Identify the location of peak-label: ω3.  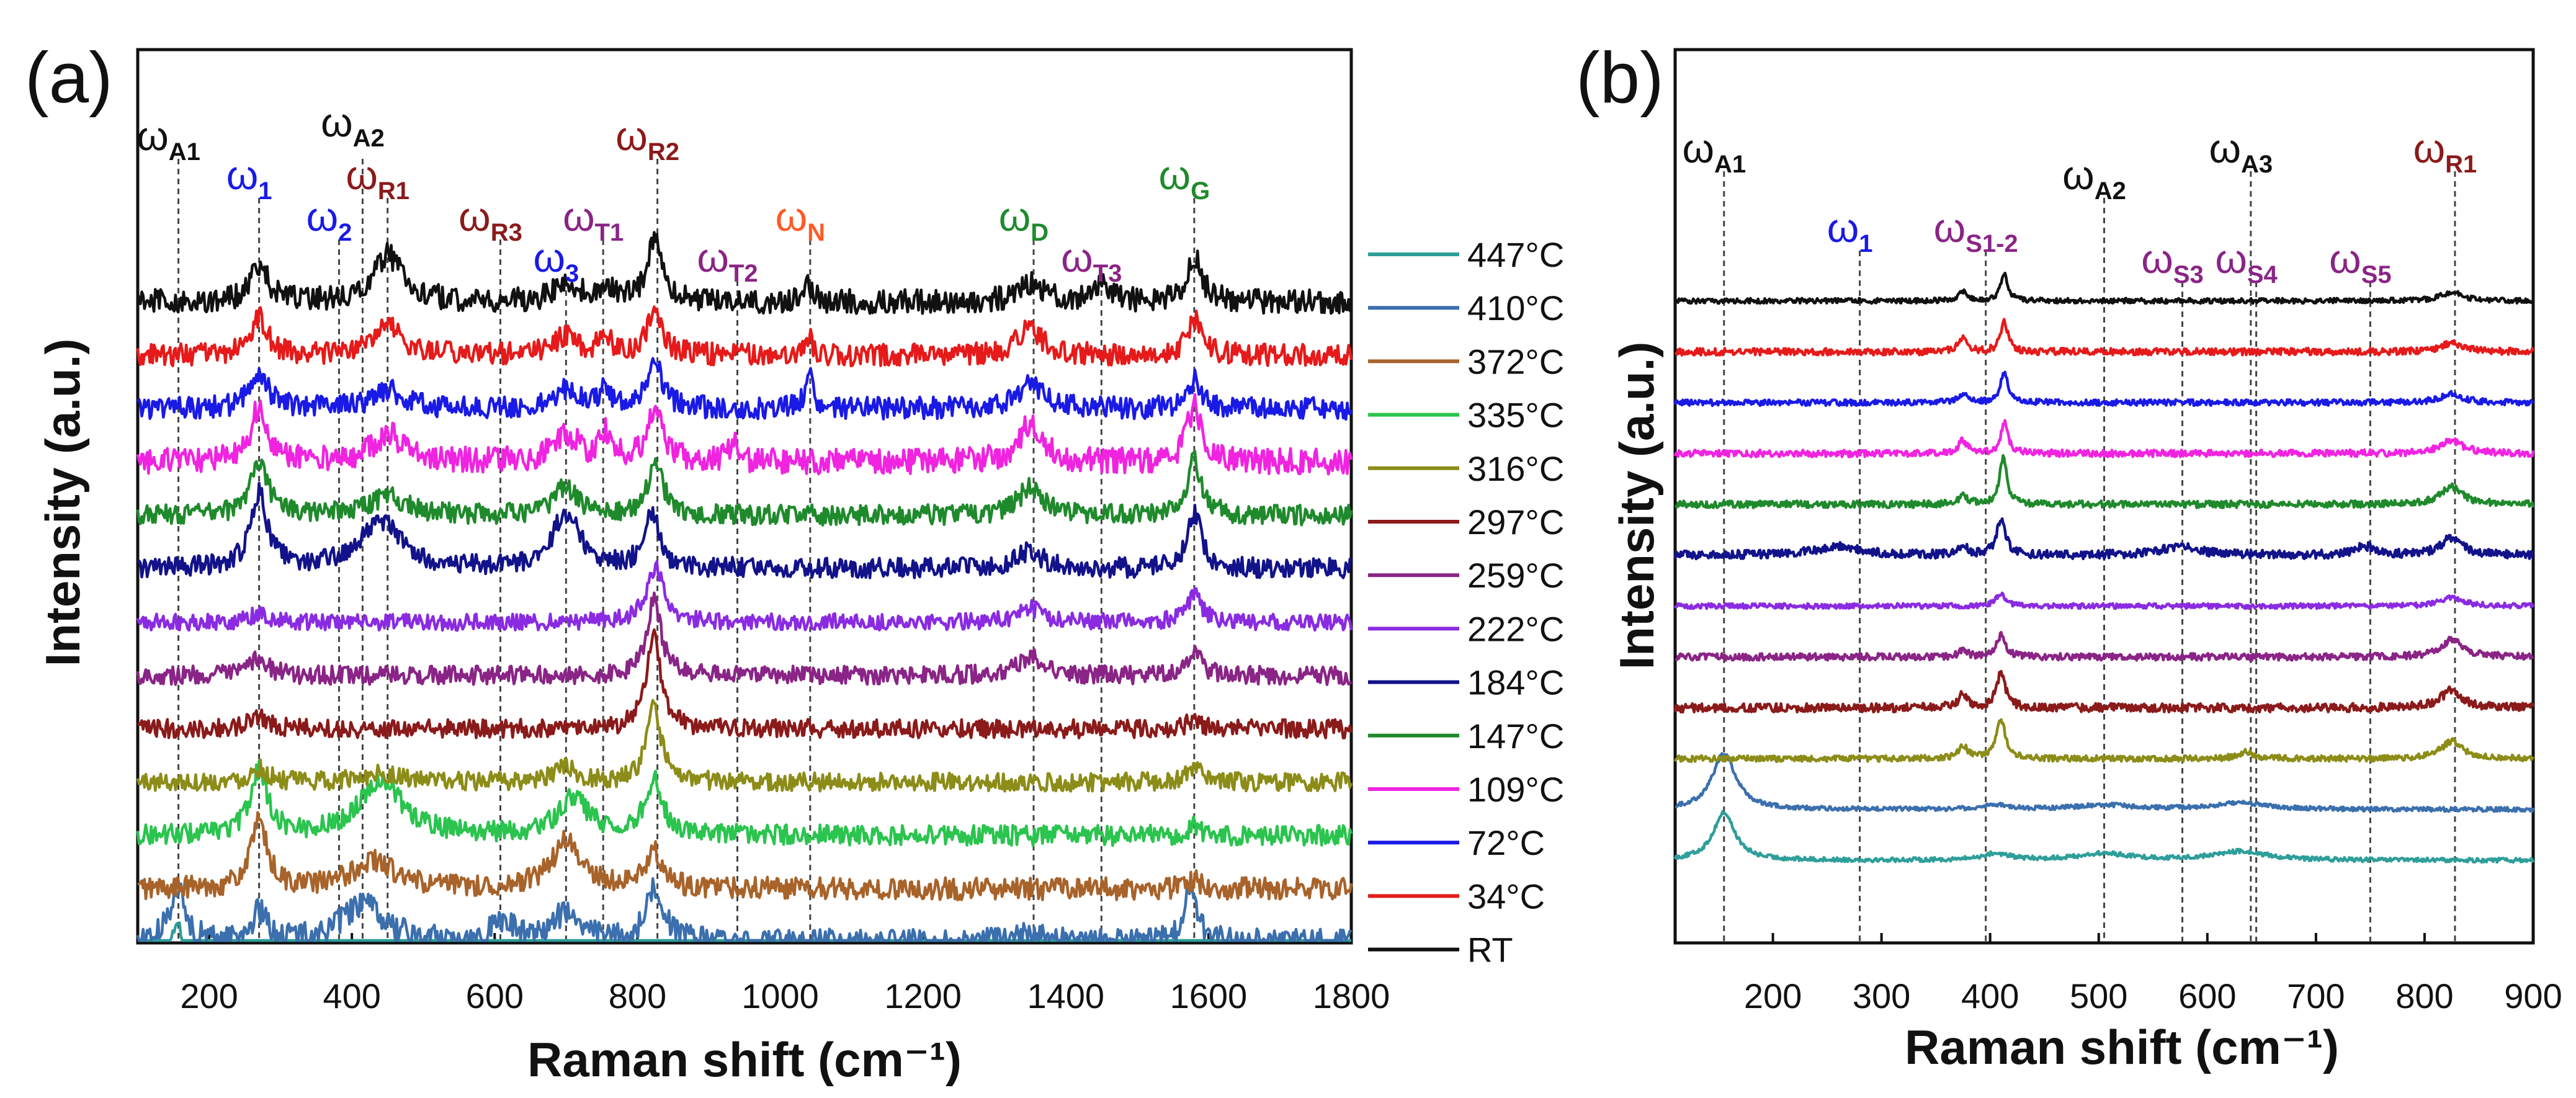
(556, 260).